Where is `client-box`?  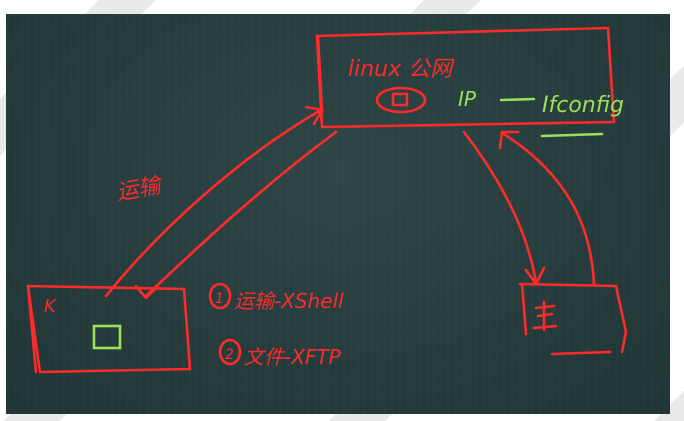
client-box is located at coordinates (109, 329).